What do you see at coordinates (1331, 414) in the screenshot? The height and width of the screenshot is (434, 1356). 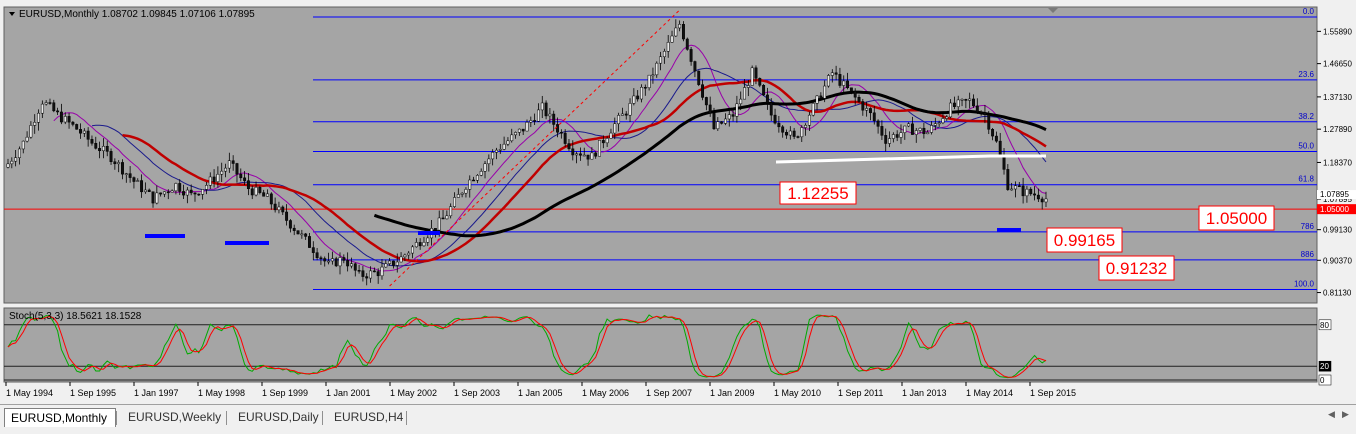 I see `tab-scroll-left-icon: ◀` at bounding box center [1331, 414].